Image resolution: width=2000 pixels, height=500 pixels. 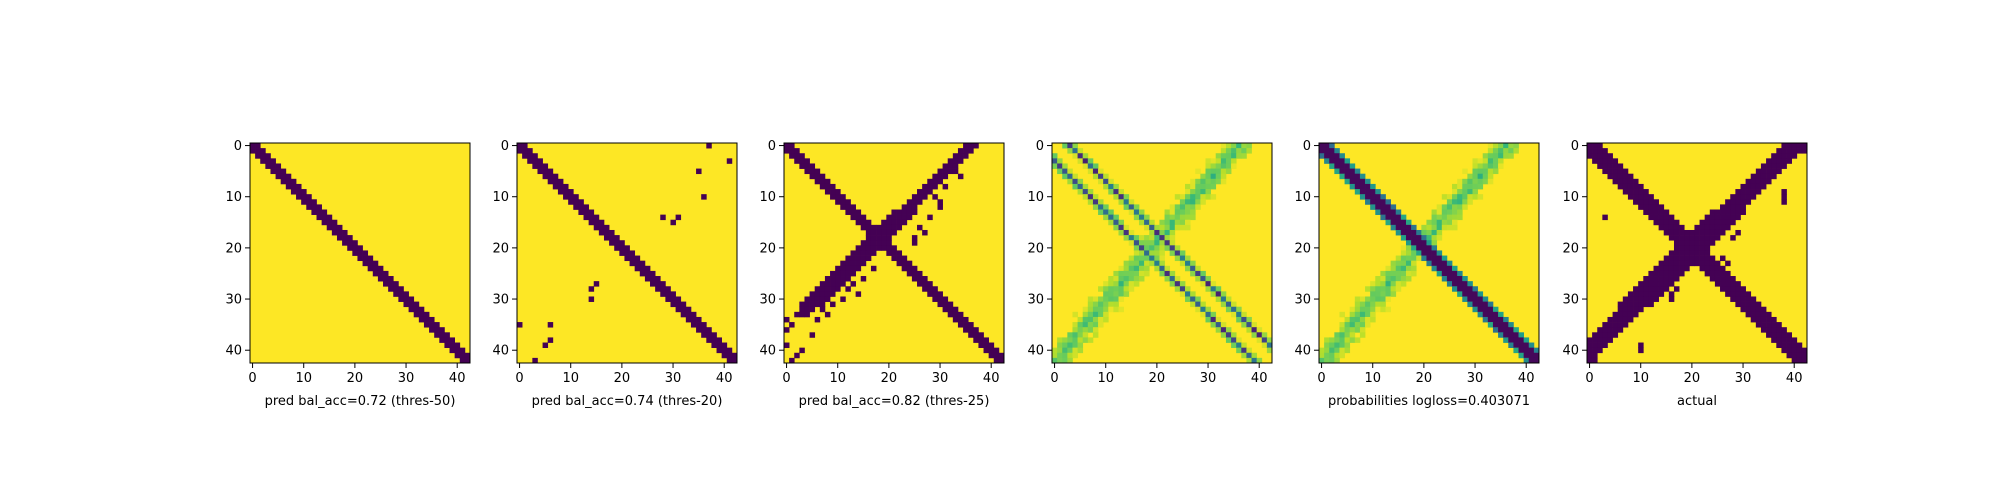 I want to click on x-tick-label: 0, so click(x=252, y=378).